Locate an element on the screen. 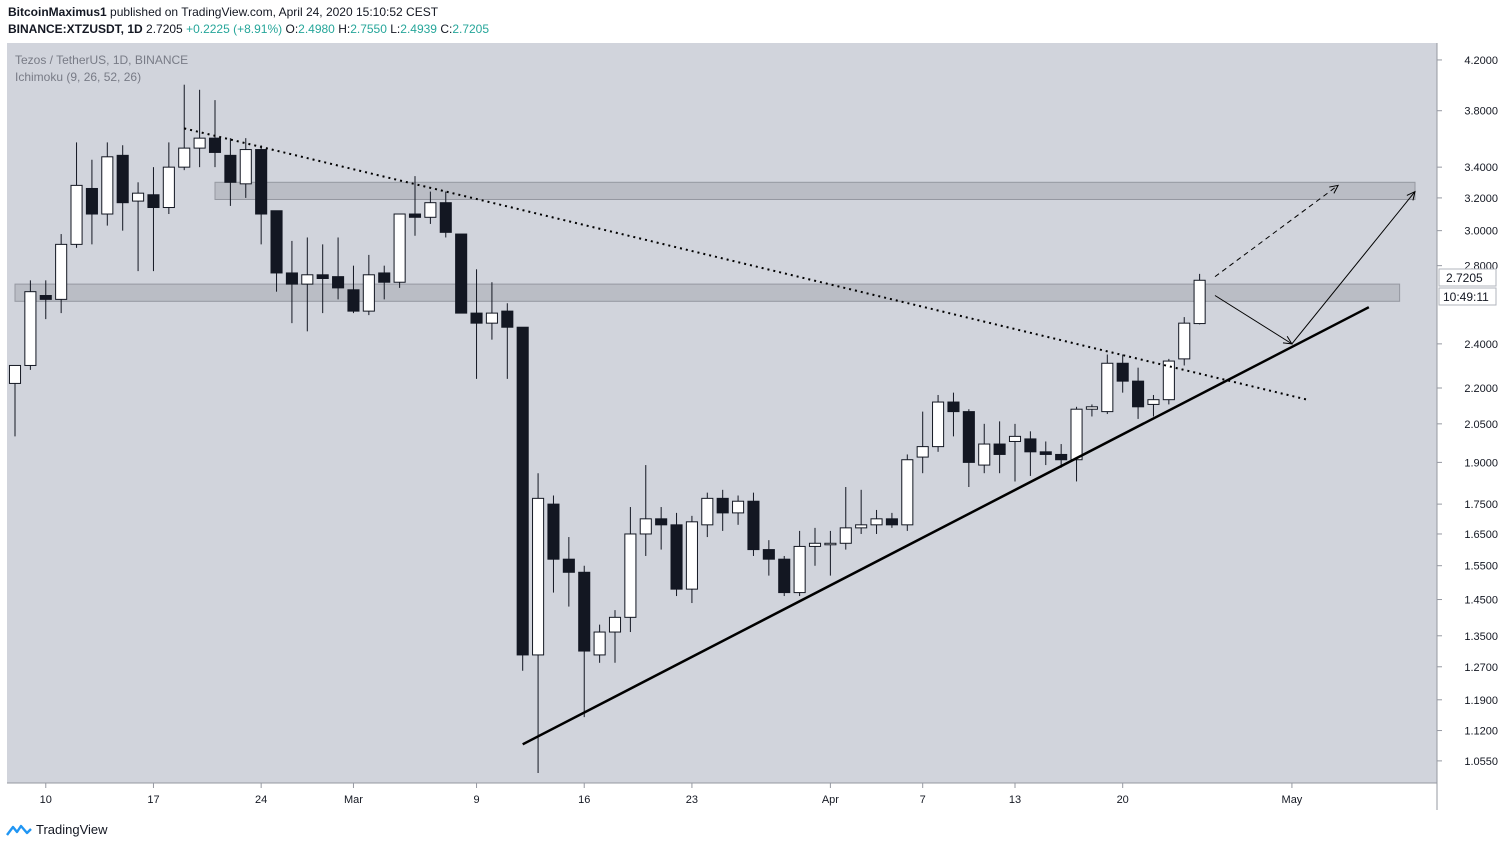  author-name: BitcoinMaximus1 is located at coordinates (57, 12).